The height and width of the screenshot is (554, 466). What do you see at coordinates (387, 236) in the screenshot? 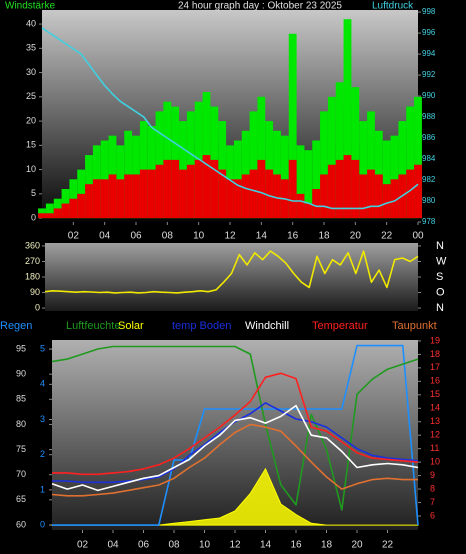
I see `x-tick-label: 22` at bounding box center [387, 236].